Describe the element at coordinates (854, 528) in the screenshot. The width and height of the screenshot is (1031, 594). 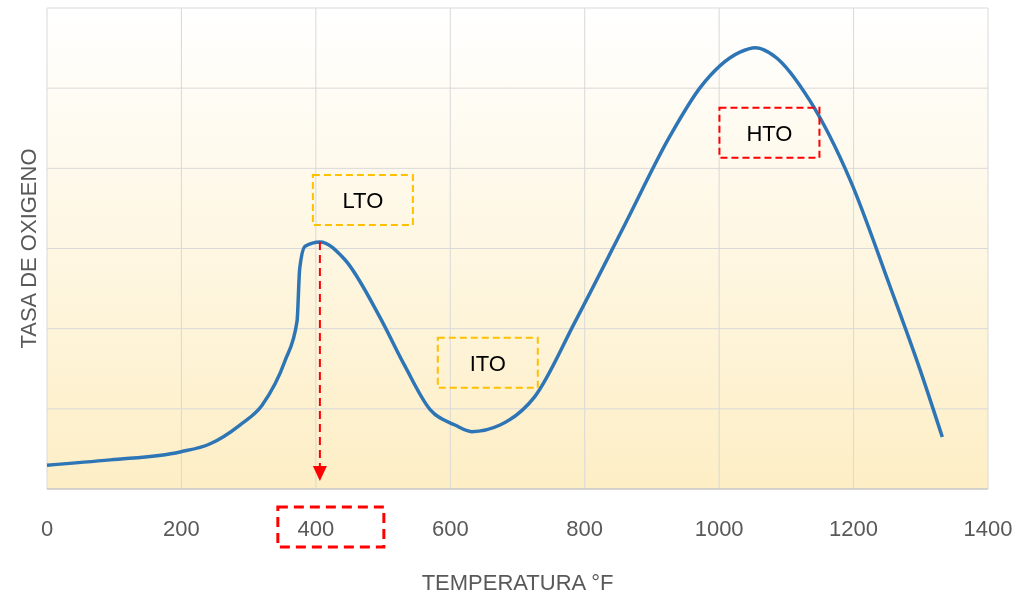
I see `x-tick-label: 1200` at that location.